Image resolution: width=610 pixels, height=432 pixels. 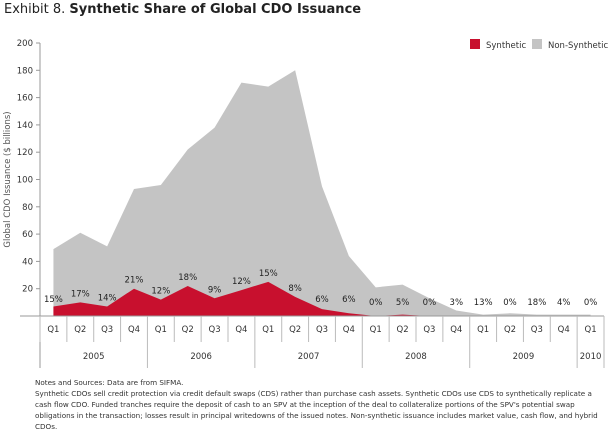 What do you see at coordinates (25, 126) in the screenshot?
I see `y-tick-label: 140` at bounding box center [25, 126].